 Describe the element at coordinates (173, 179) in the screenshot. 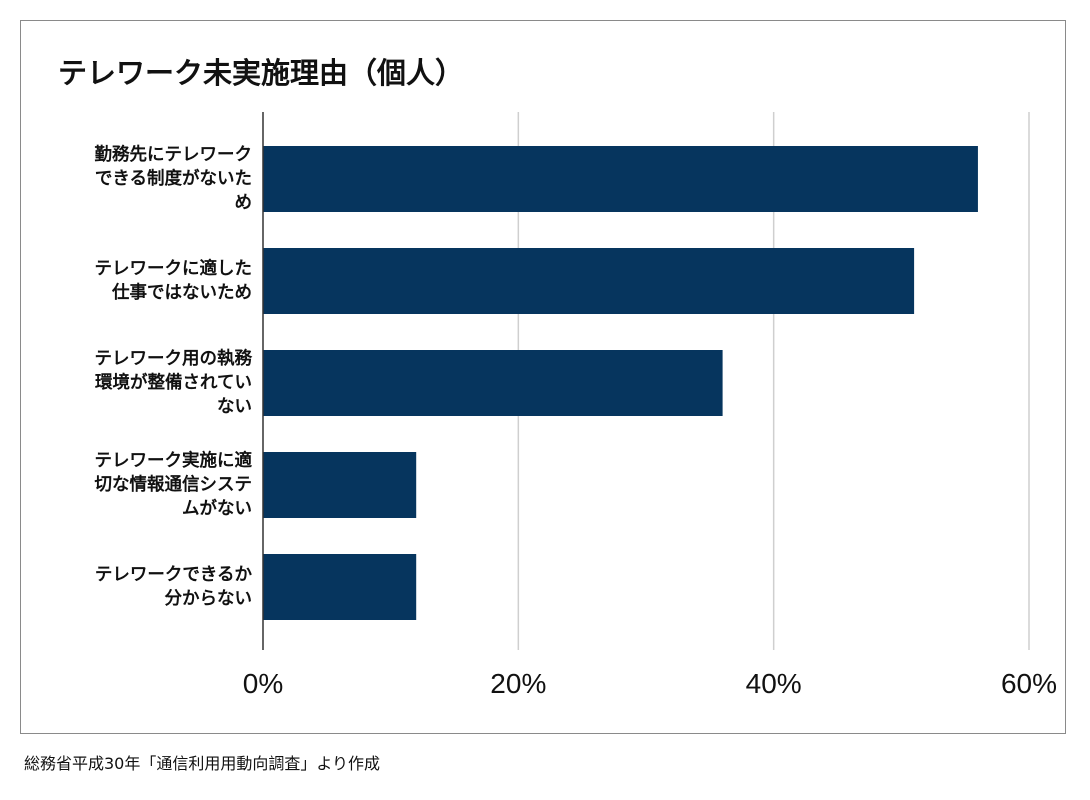

I see `category-label: 勤務先にテレワーク できる制度がないため` at that location.